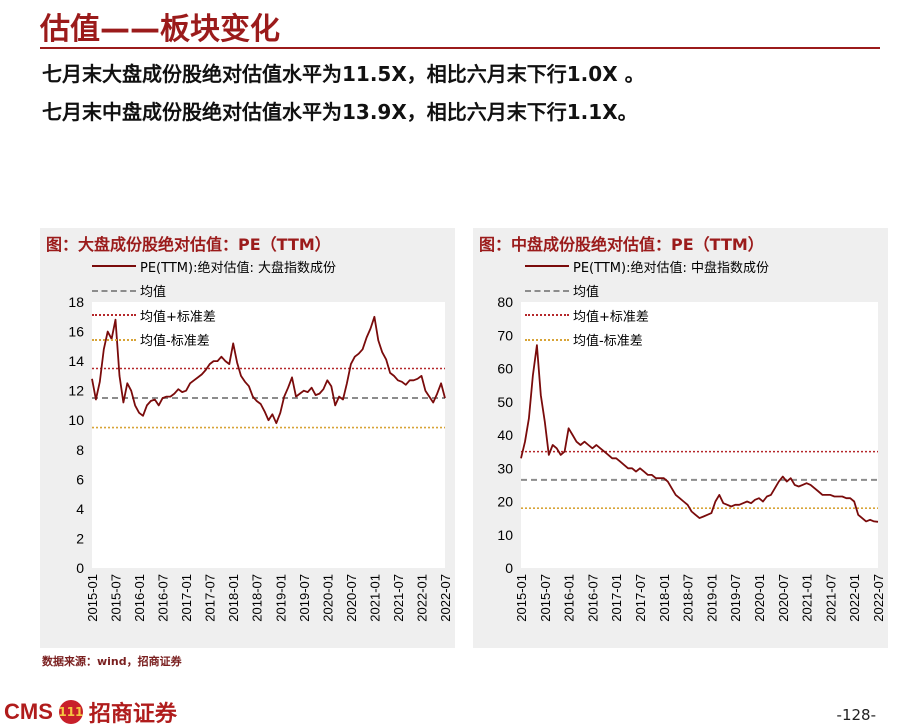  I want to click on legend-label: PE(TTM):绝对估值: 大盘指数成份, so click(238, 268).